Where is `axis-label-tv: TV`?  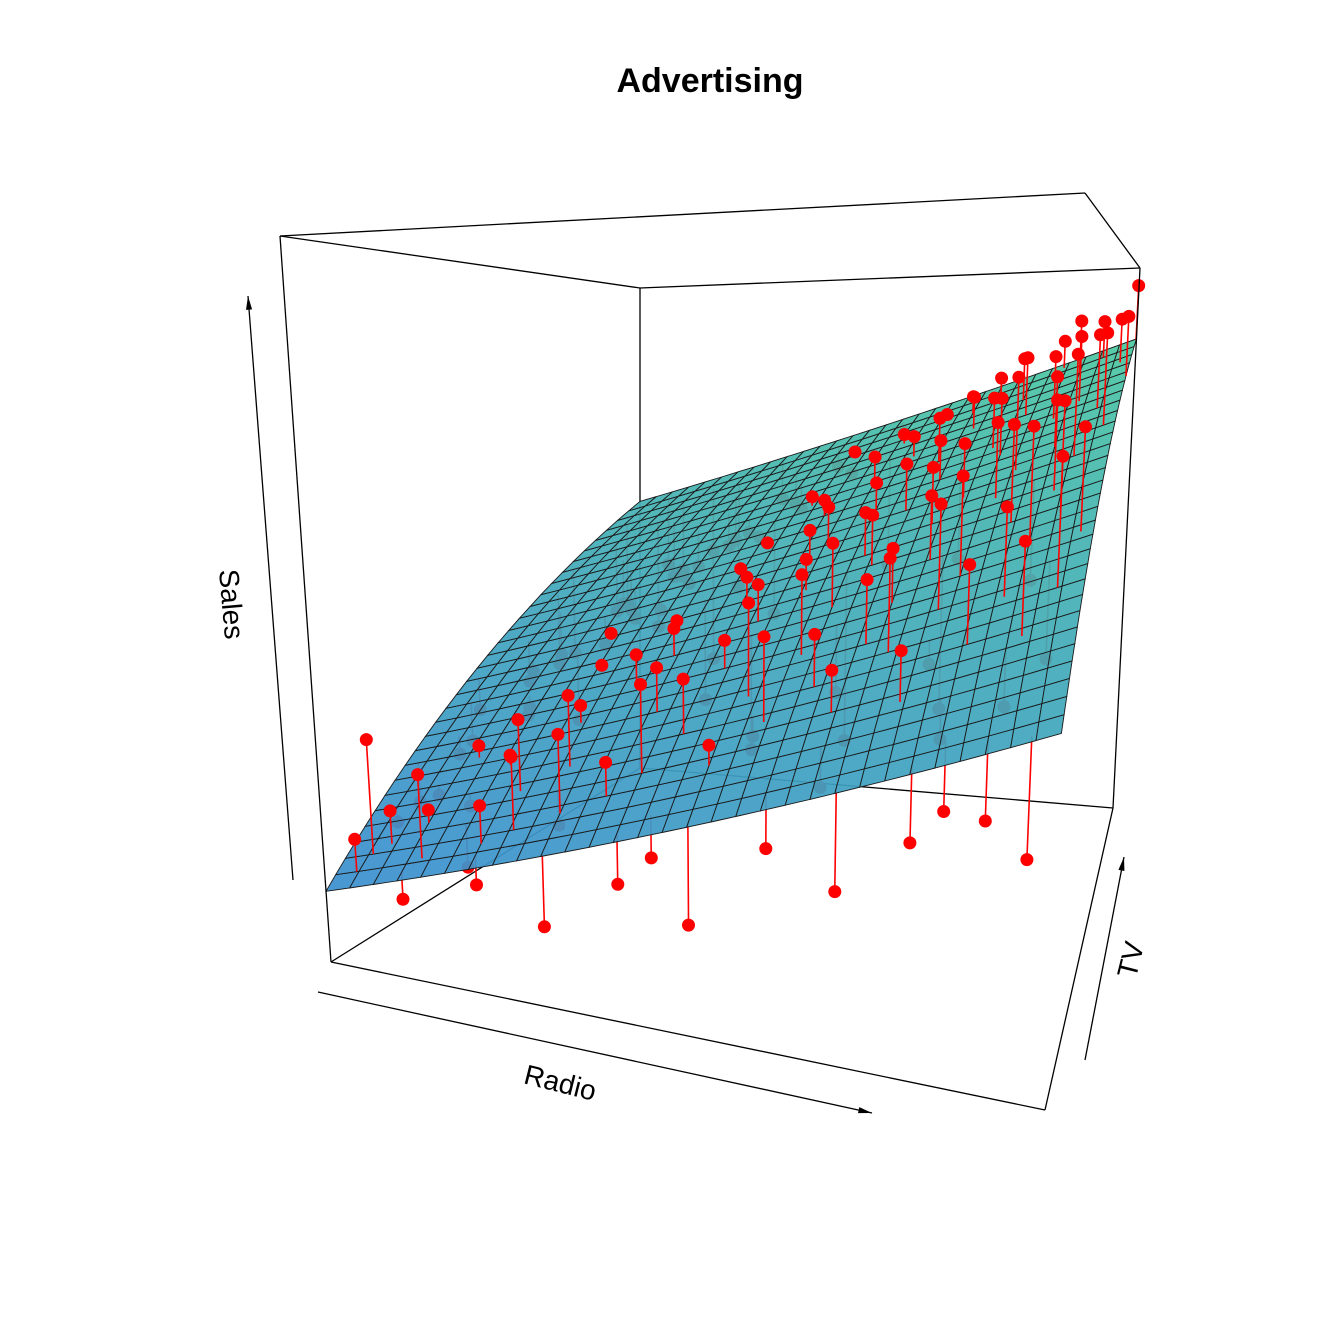
axis-label-tv: TV is located at coordinates (1130, 959).